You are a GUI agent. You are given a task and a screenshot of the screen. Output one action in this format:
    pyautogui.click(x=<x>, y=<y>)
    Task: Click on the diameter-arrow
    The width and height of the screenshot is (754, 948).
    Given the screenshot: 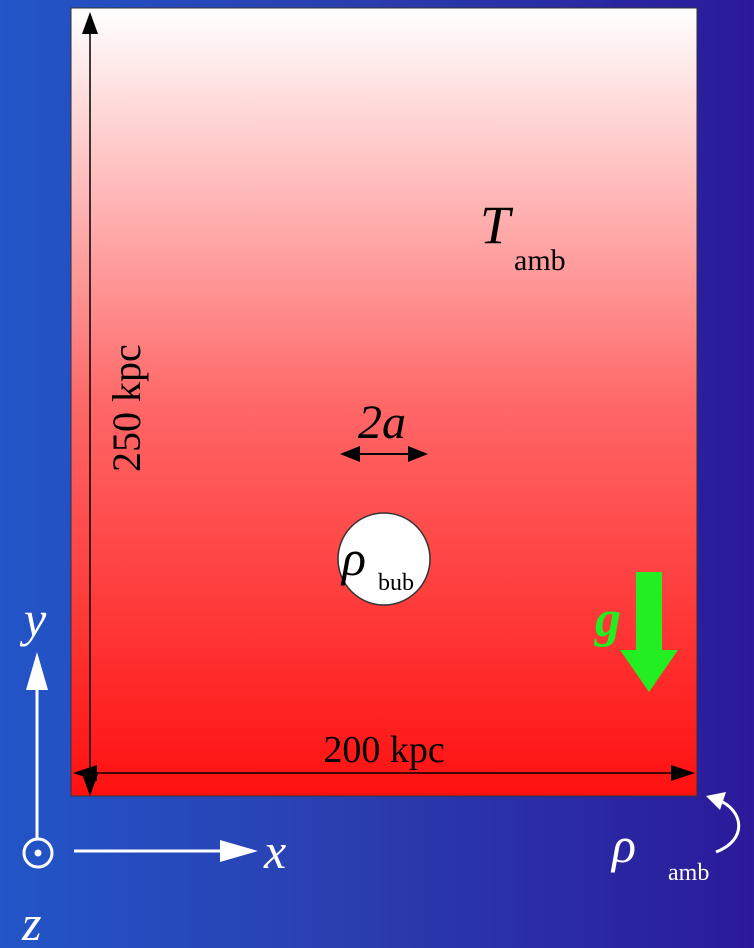 What is the action you would take?
    pyautogui.click(x=384, y=454)
    